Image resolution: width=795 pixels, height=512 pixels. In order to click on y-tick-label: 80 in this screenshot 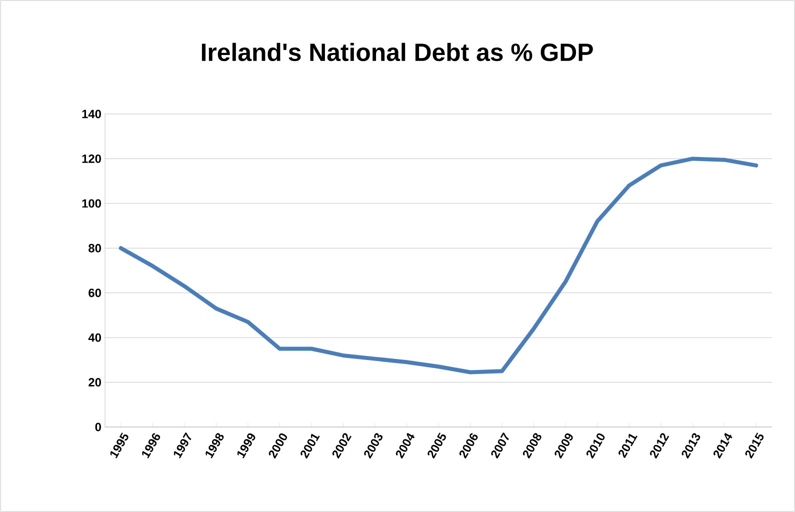, I will do `click(94, 248)`.